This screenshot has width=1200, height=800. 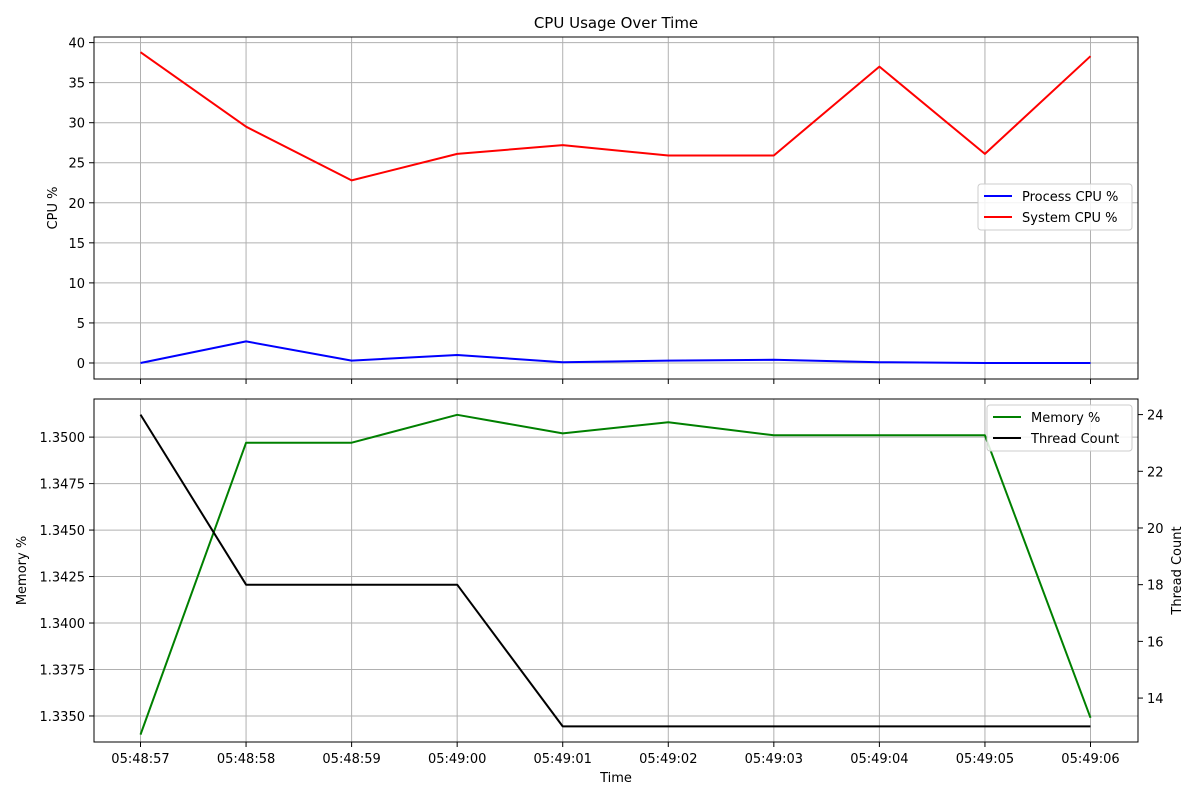 What do you see at coordinates (76, 84) in the screenshot?
I see `y-tick-label: 35` at bounding box center [76, 84].